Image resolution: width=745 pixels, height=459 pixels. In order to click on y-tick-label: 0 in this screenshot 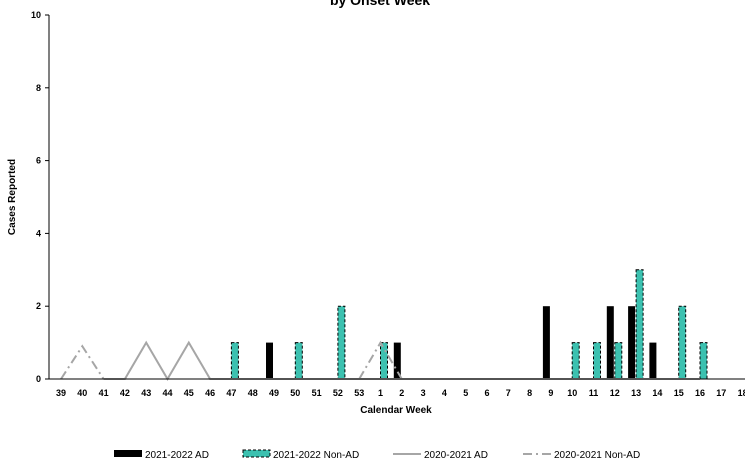, I will do `click(38, 379)`.